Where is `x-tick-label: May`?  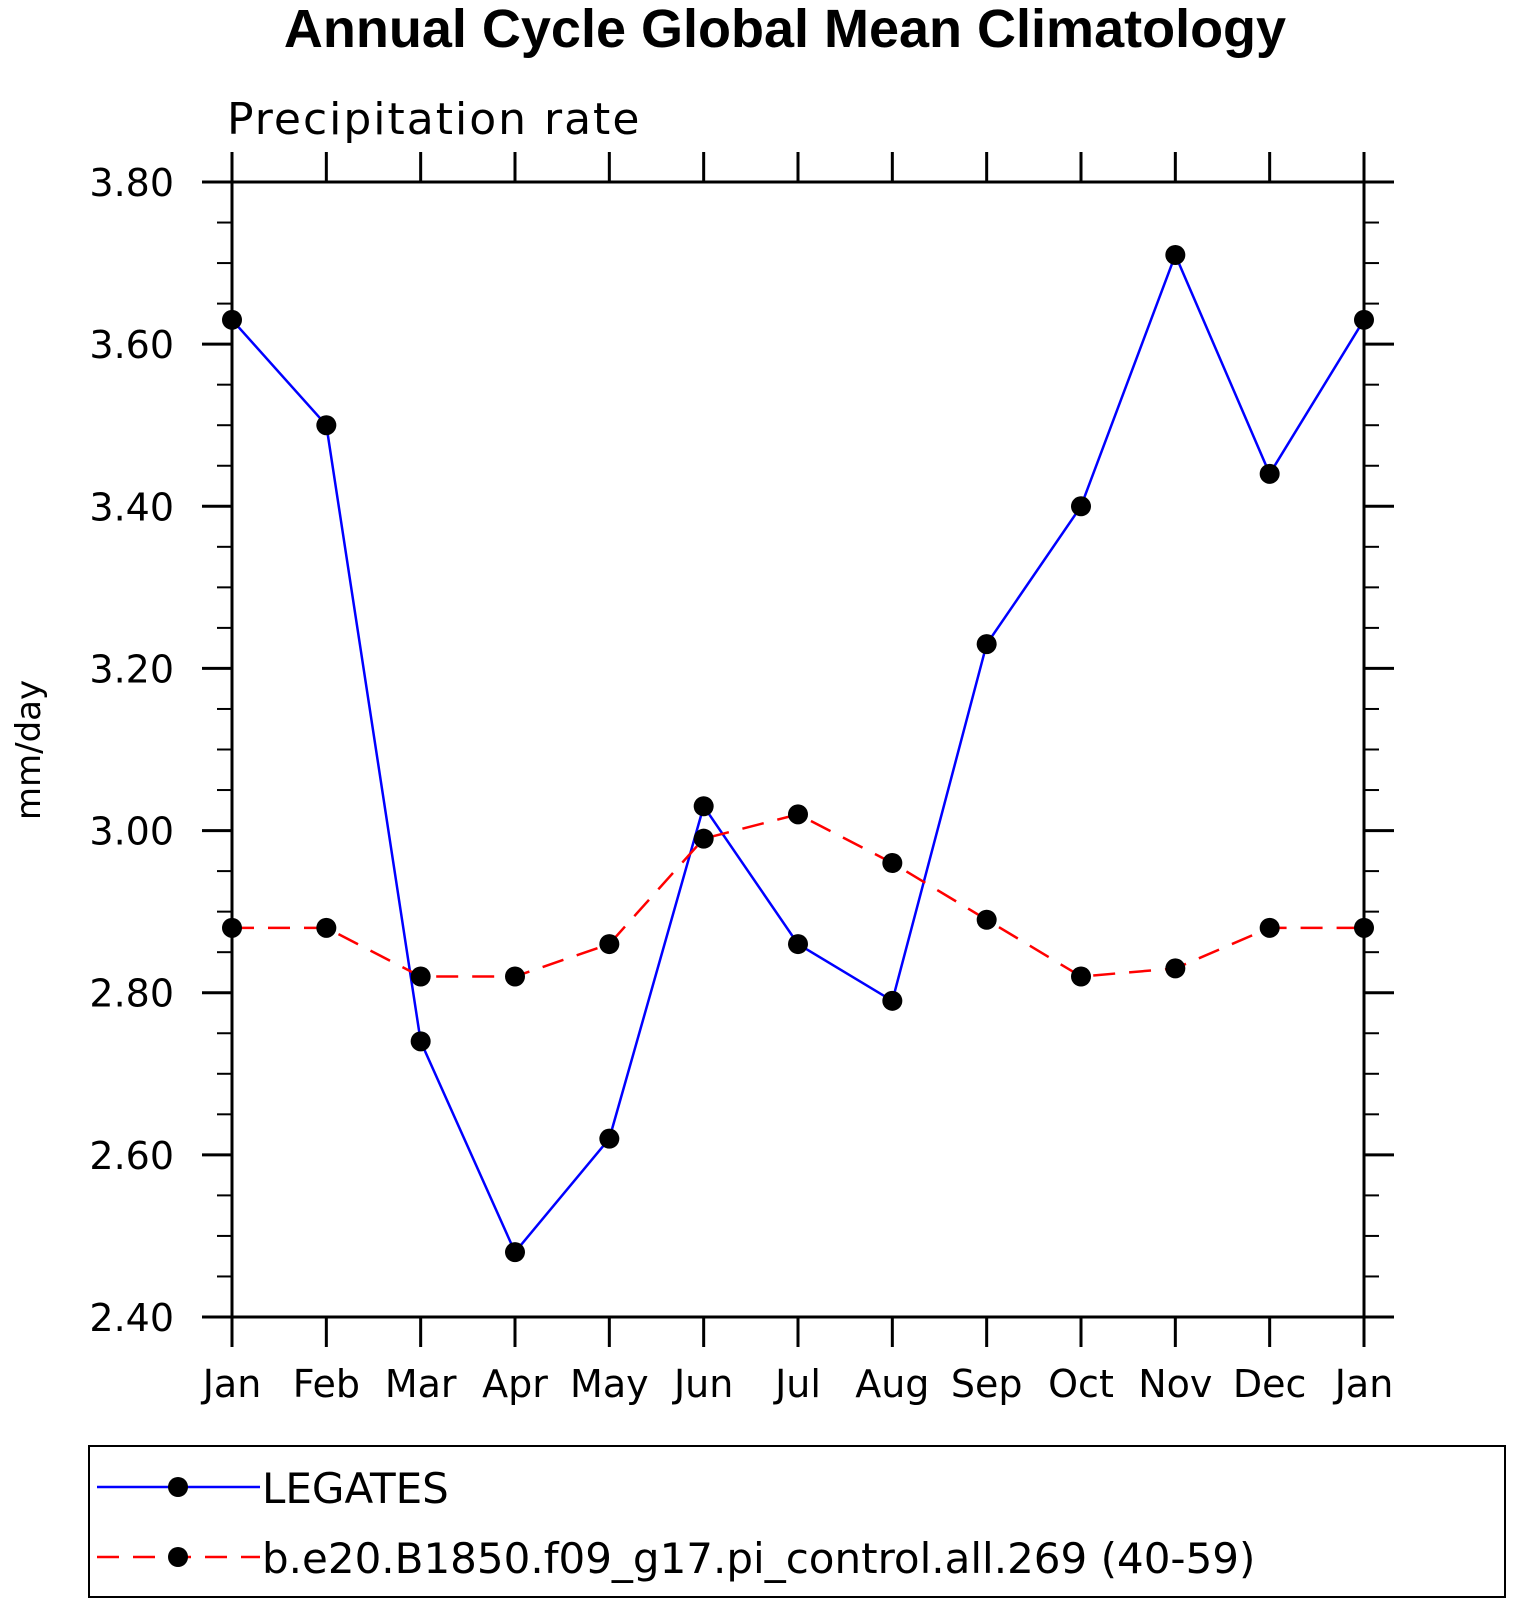
x-tick-label: May is located at coordinates (609, 1384).